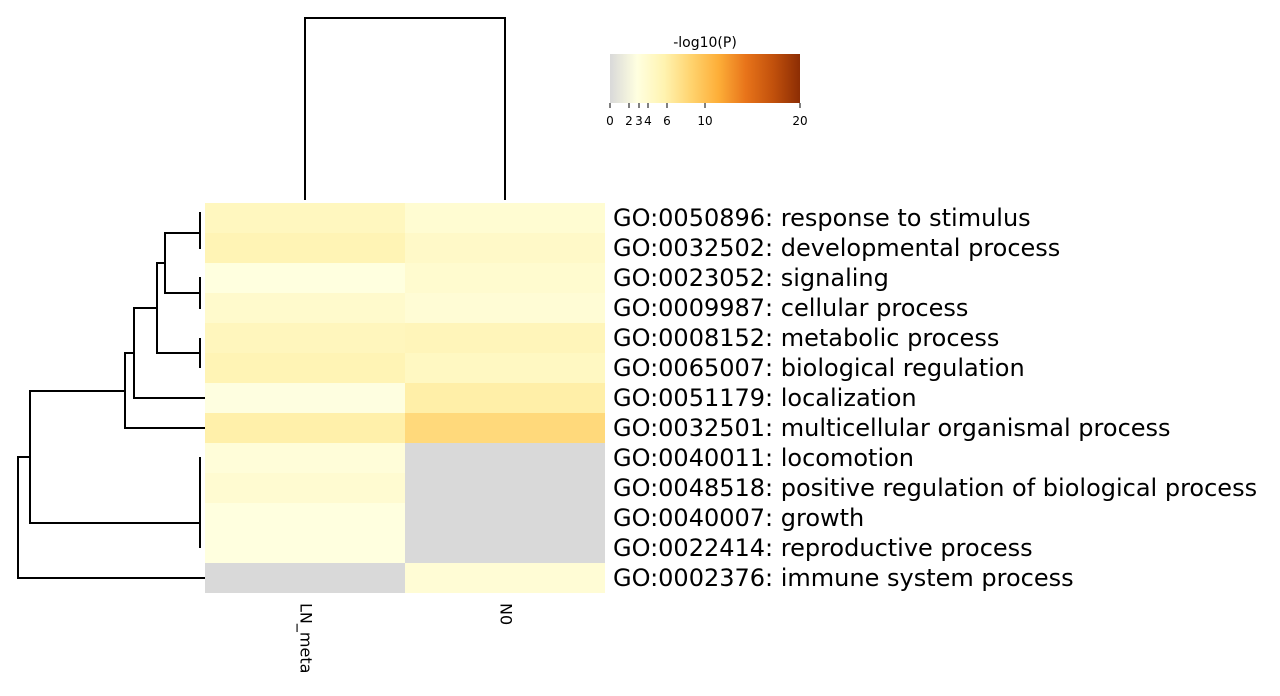  What do you see at coordinates (738, 518) in the screenshot?
I see `row-label: GO:0040007: growth` at bounding box center [738, 518].